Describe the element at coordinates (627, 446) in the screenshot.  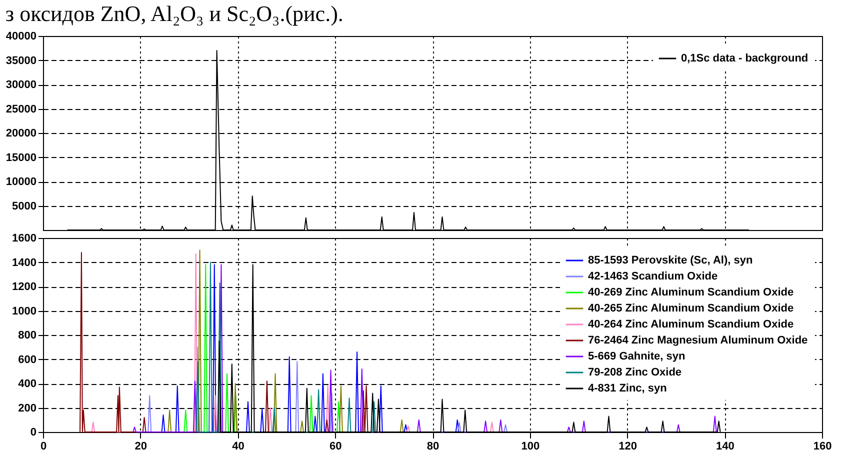
I see `x-tick-label: 120` at that location.